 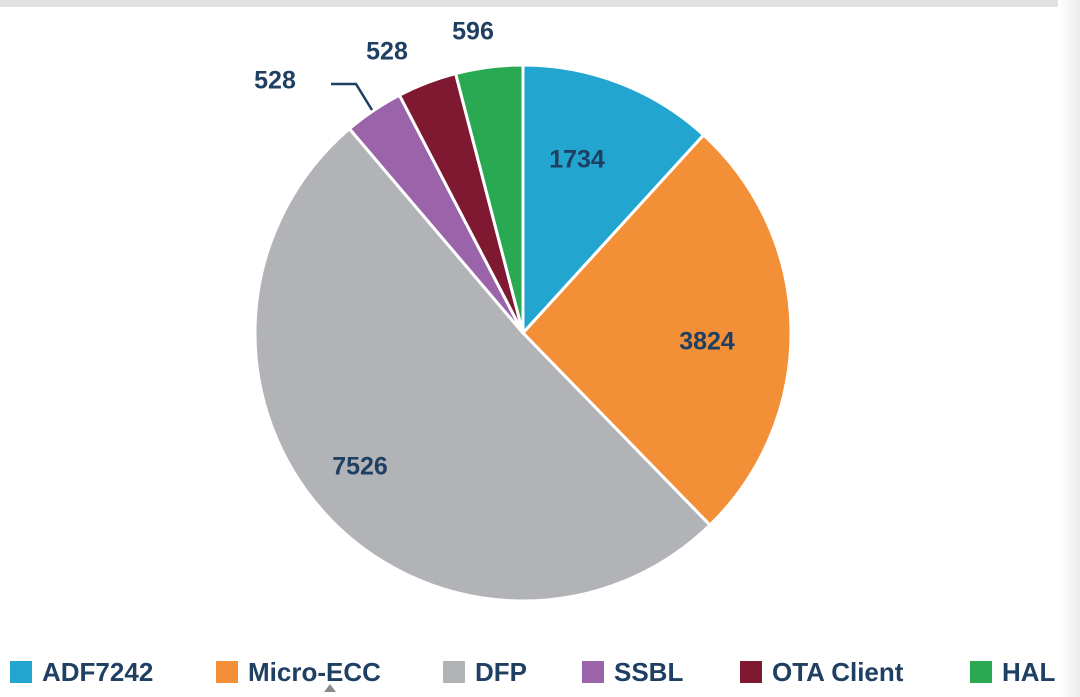 I want to click on pie-slice-hal, so click(x=489, y=199).